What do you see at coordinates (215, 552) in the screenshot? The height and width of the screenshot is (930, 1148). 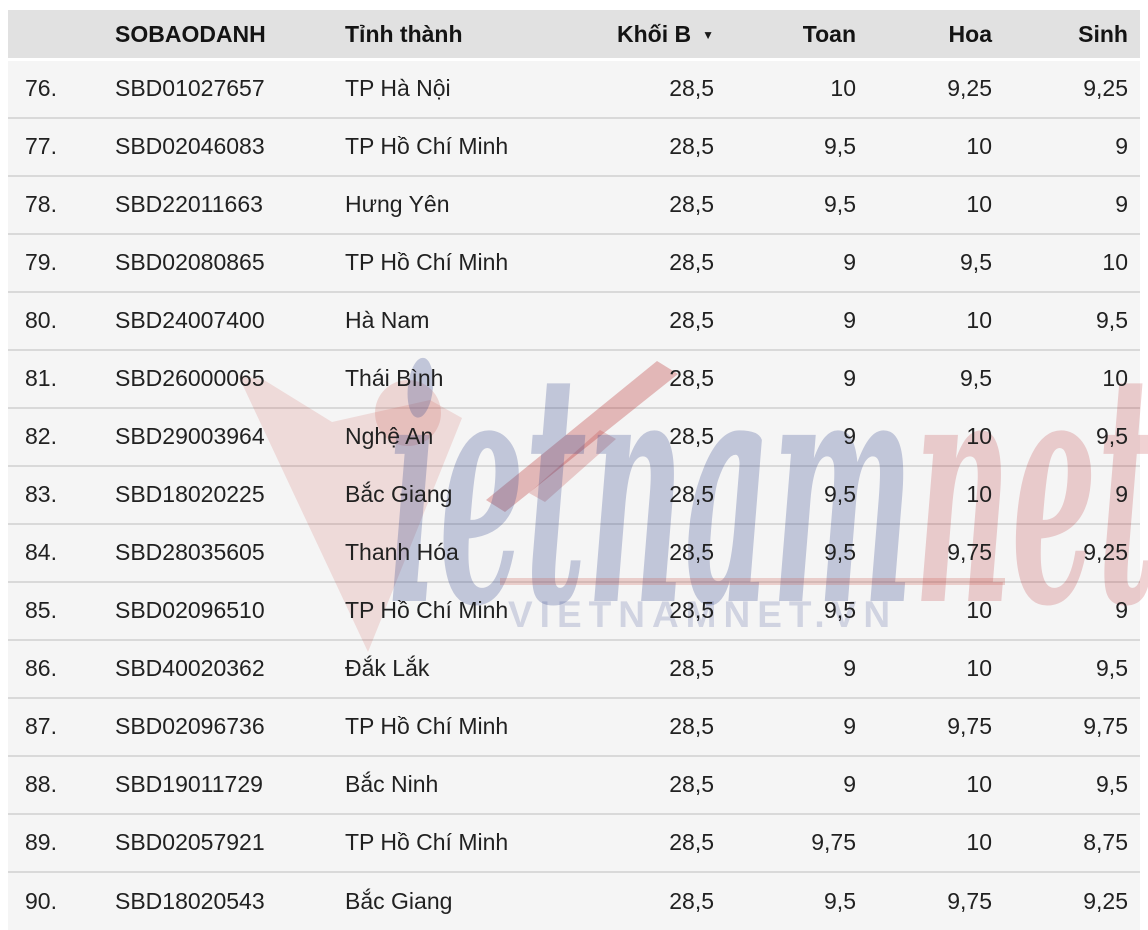 I see `sbd-cell: SBD28035605` at bounding box center [215, 552].